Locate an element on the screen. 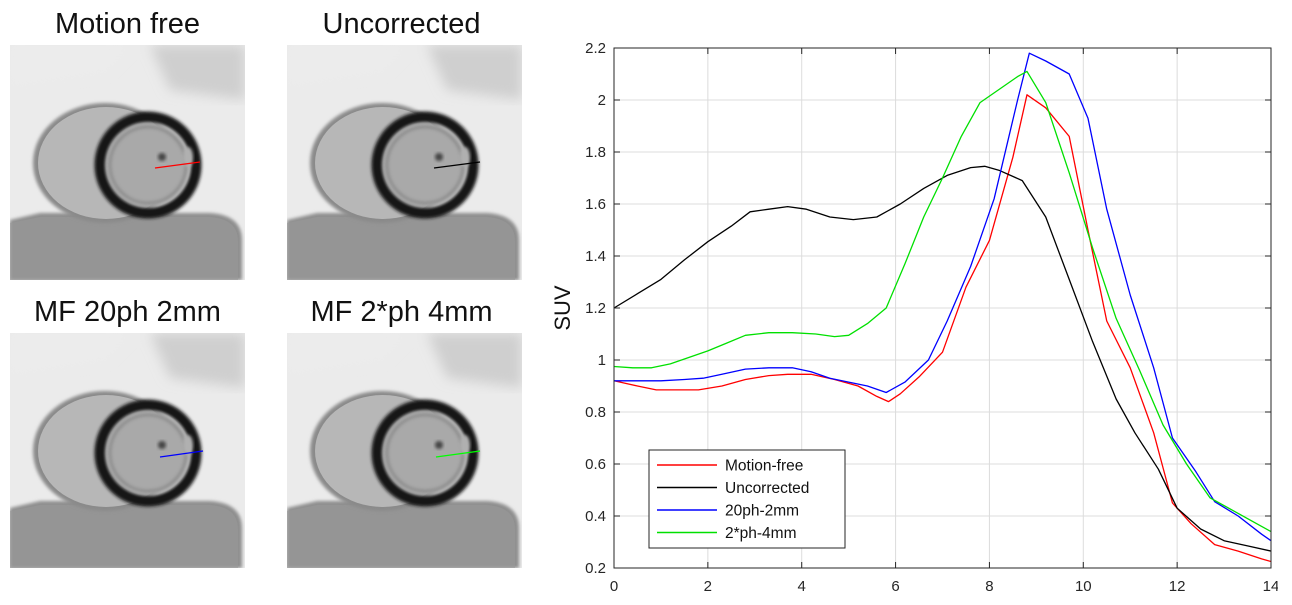 This screenshot has width=1292, height=605. panel-title: Uncorrected is located at coordinates (401, 24).